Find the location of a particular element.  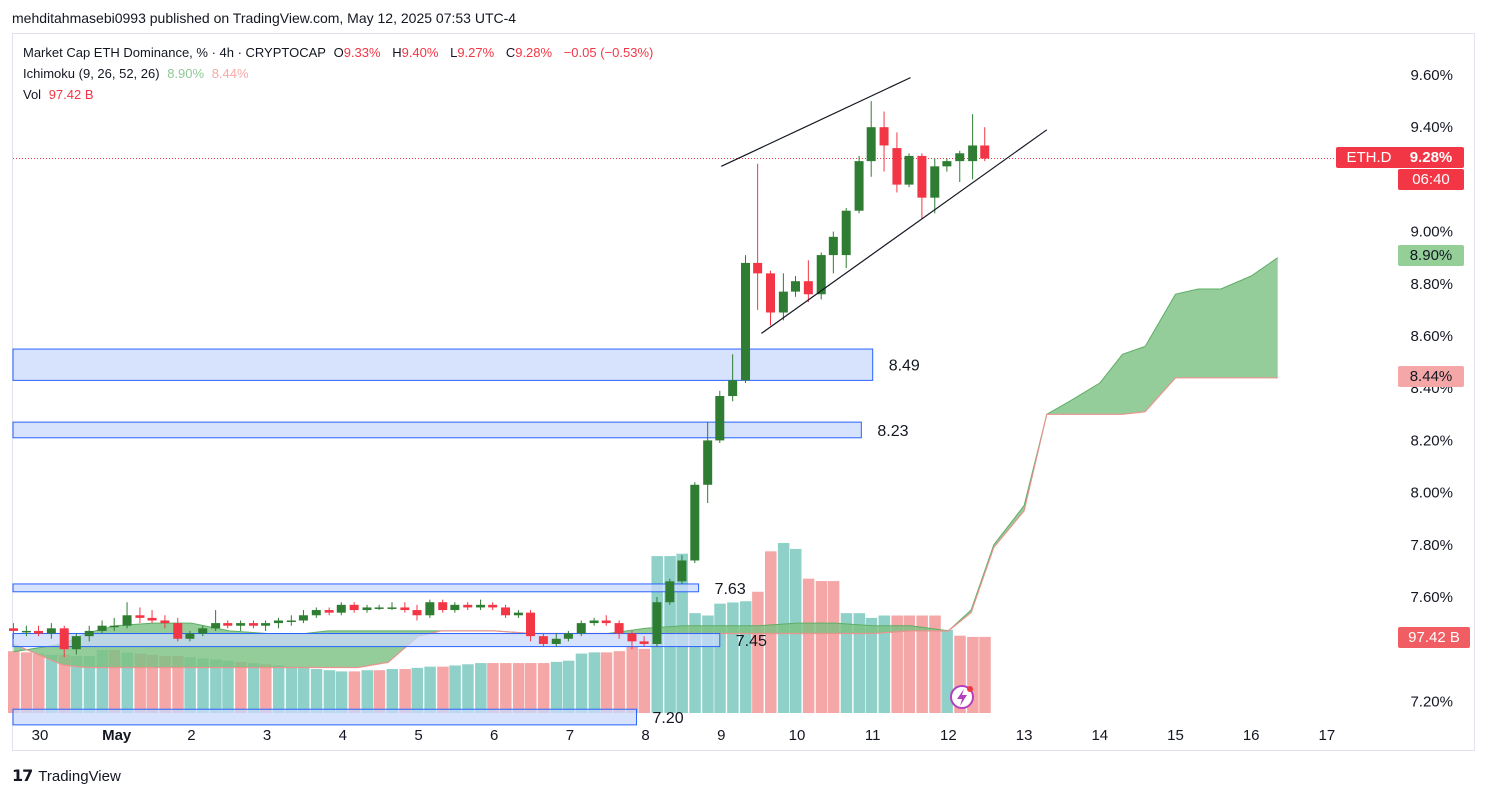

footer-brand: 𝟭𝟳 TradingView is located at coordinates (66, 776).